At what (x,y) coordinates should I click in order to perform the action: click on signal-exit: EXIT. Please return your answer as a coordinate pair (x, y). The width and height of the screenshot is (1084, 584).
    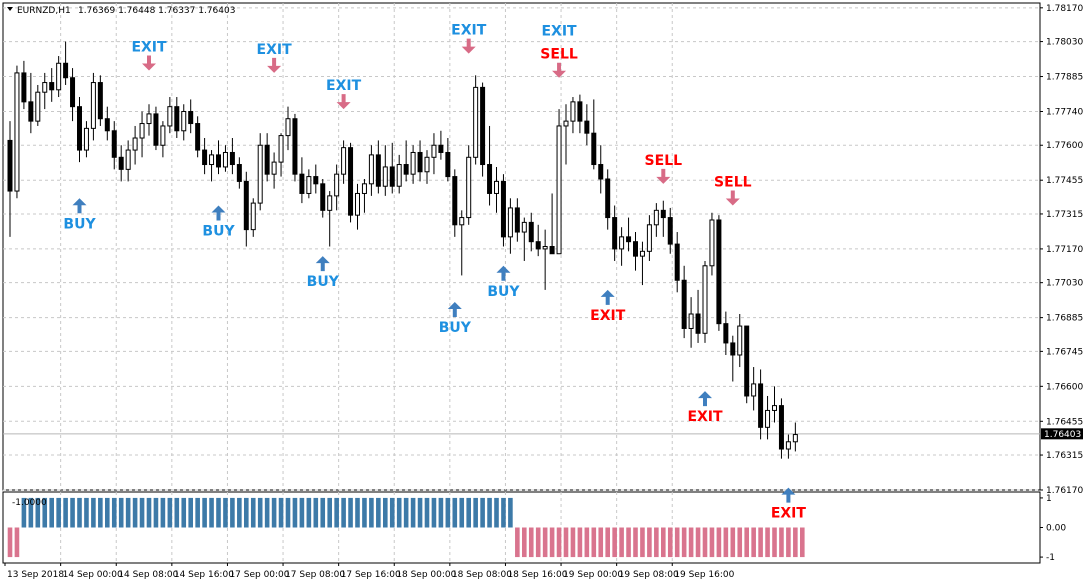
    Looking at the image, I should click on (274, 57).